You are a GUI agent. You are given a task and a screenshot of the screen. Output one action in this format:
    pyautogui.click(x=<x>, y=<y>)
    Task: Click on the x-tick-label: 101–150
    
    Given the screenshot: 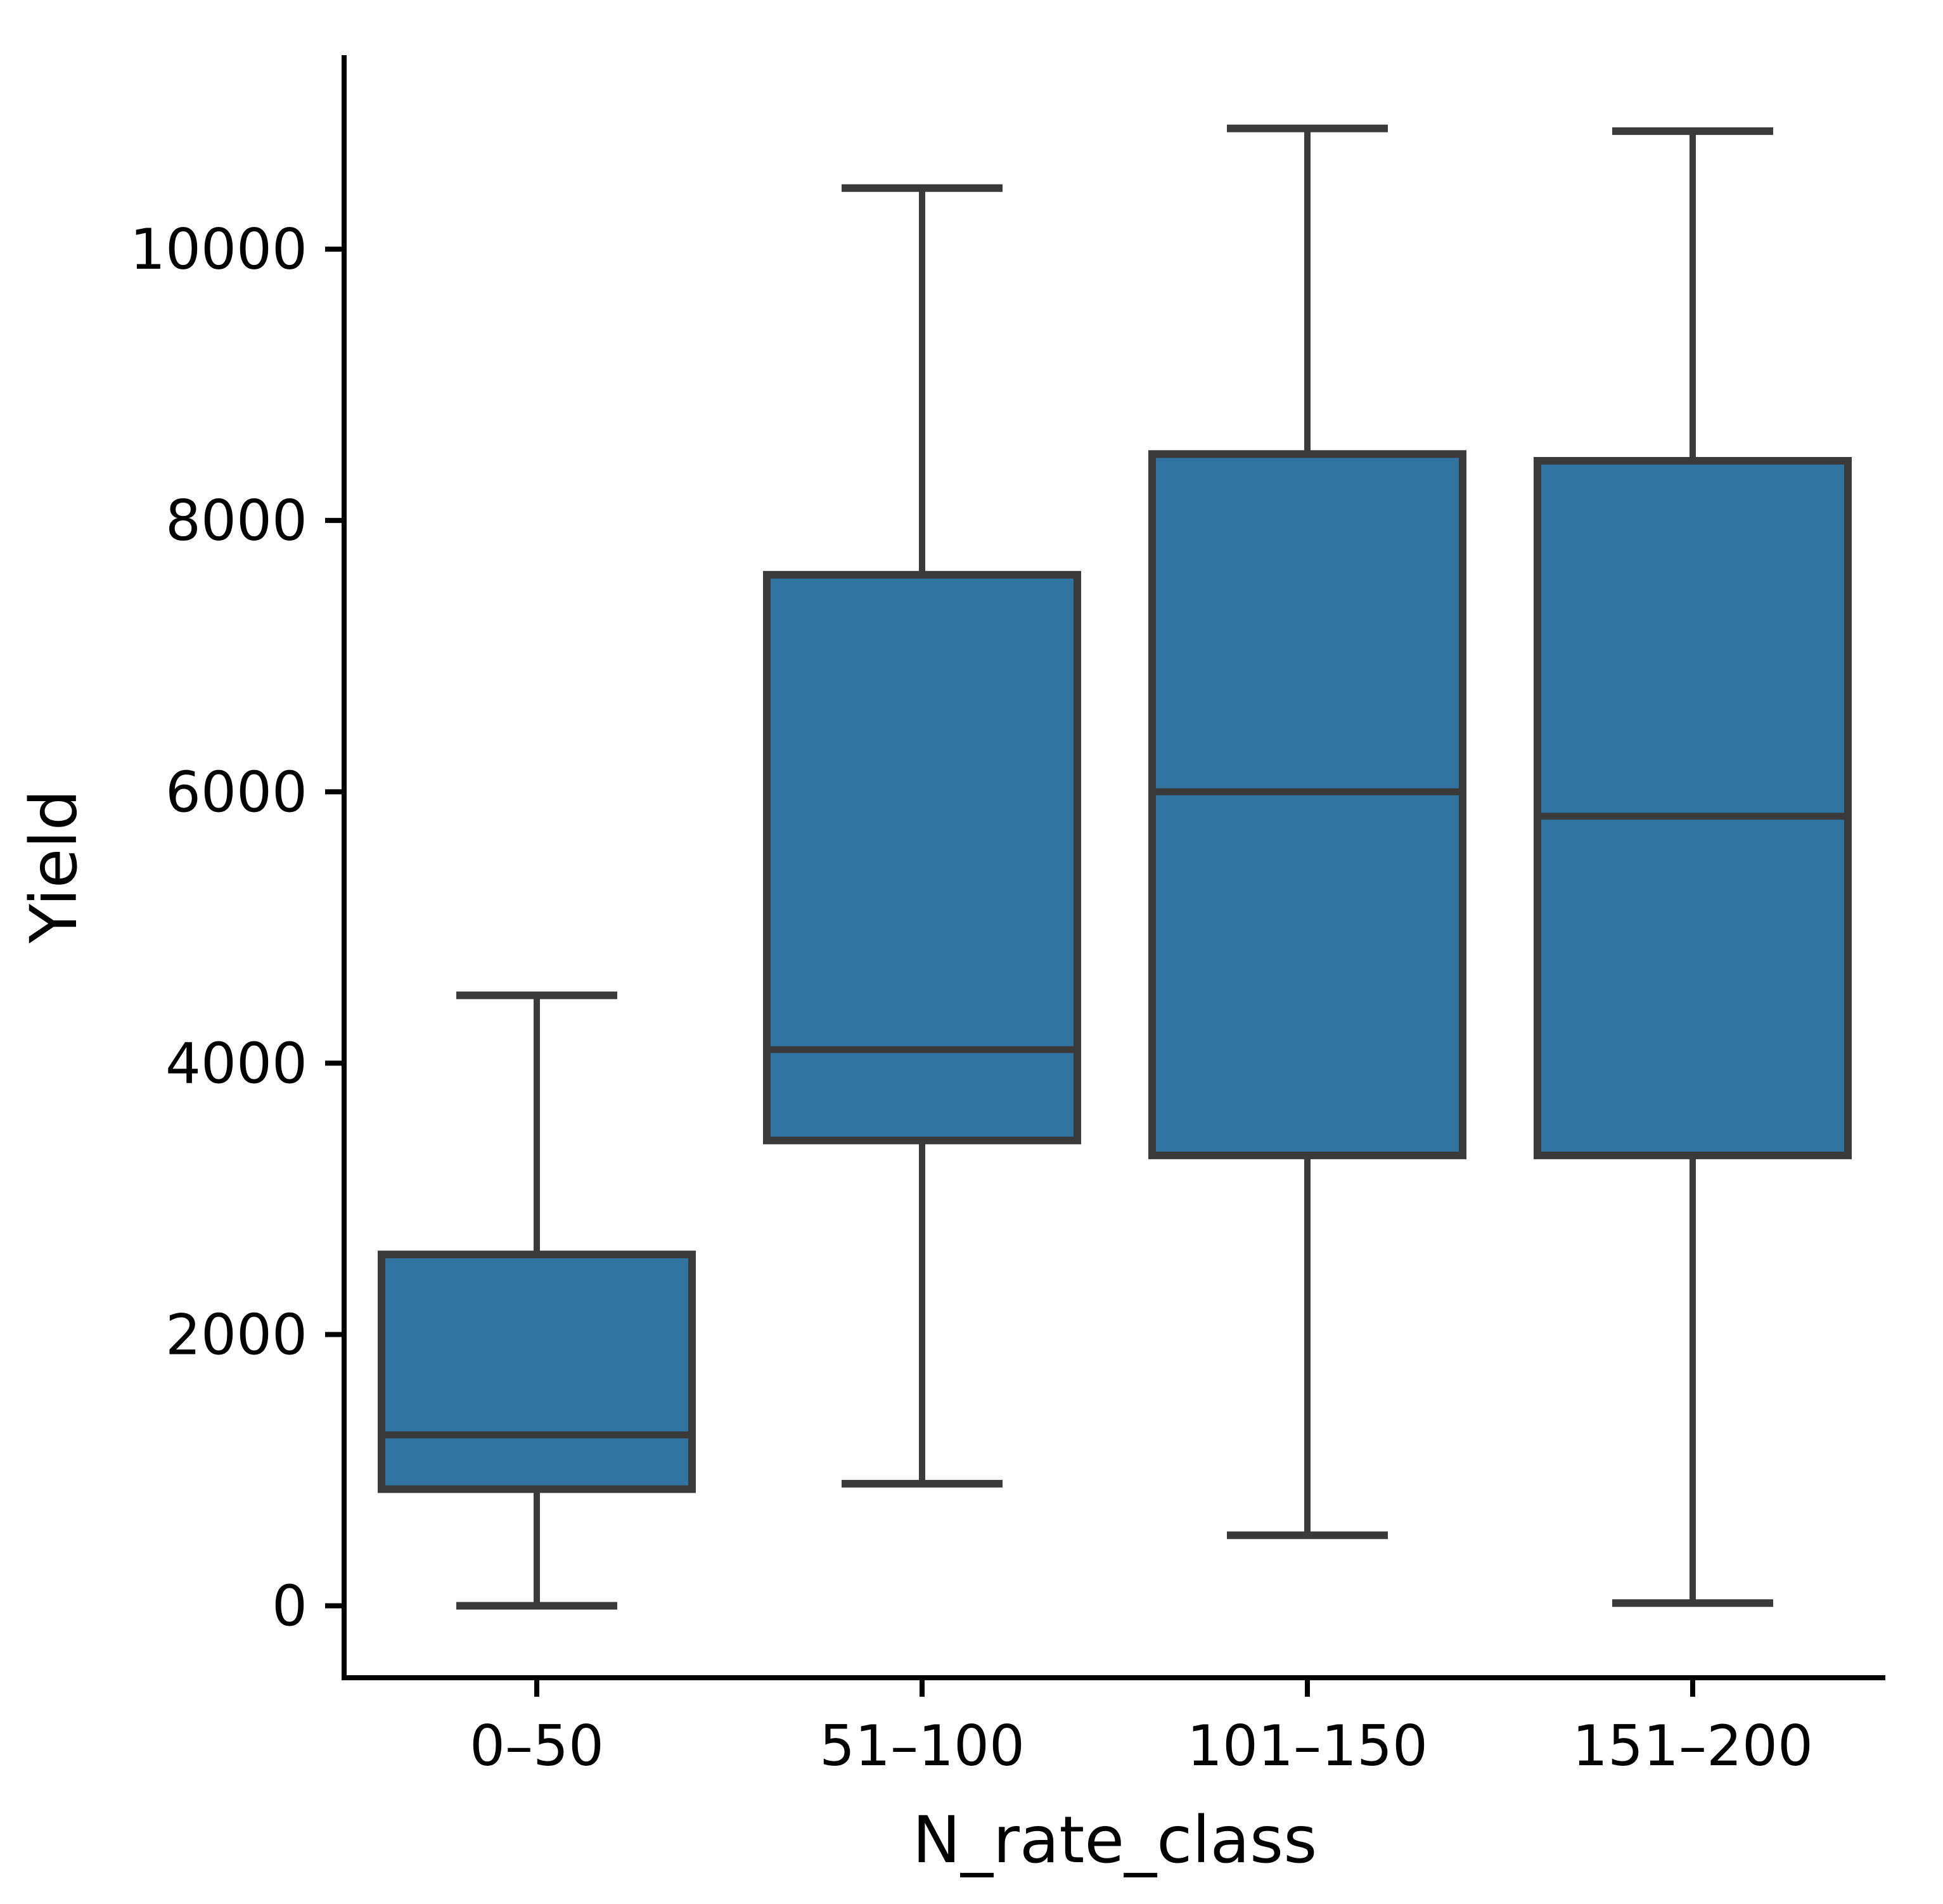 What is the action you would take?
    pyautogui.click(x=1307, y=1746)
    